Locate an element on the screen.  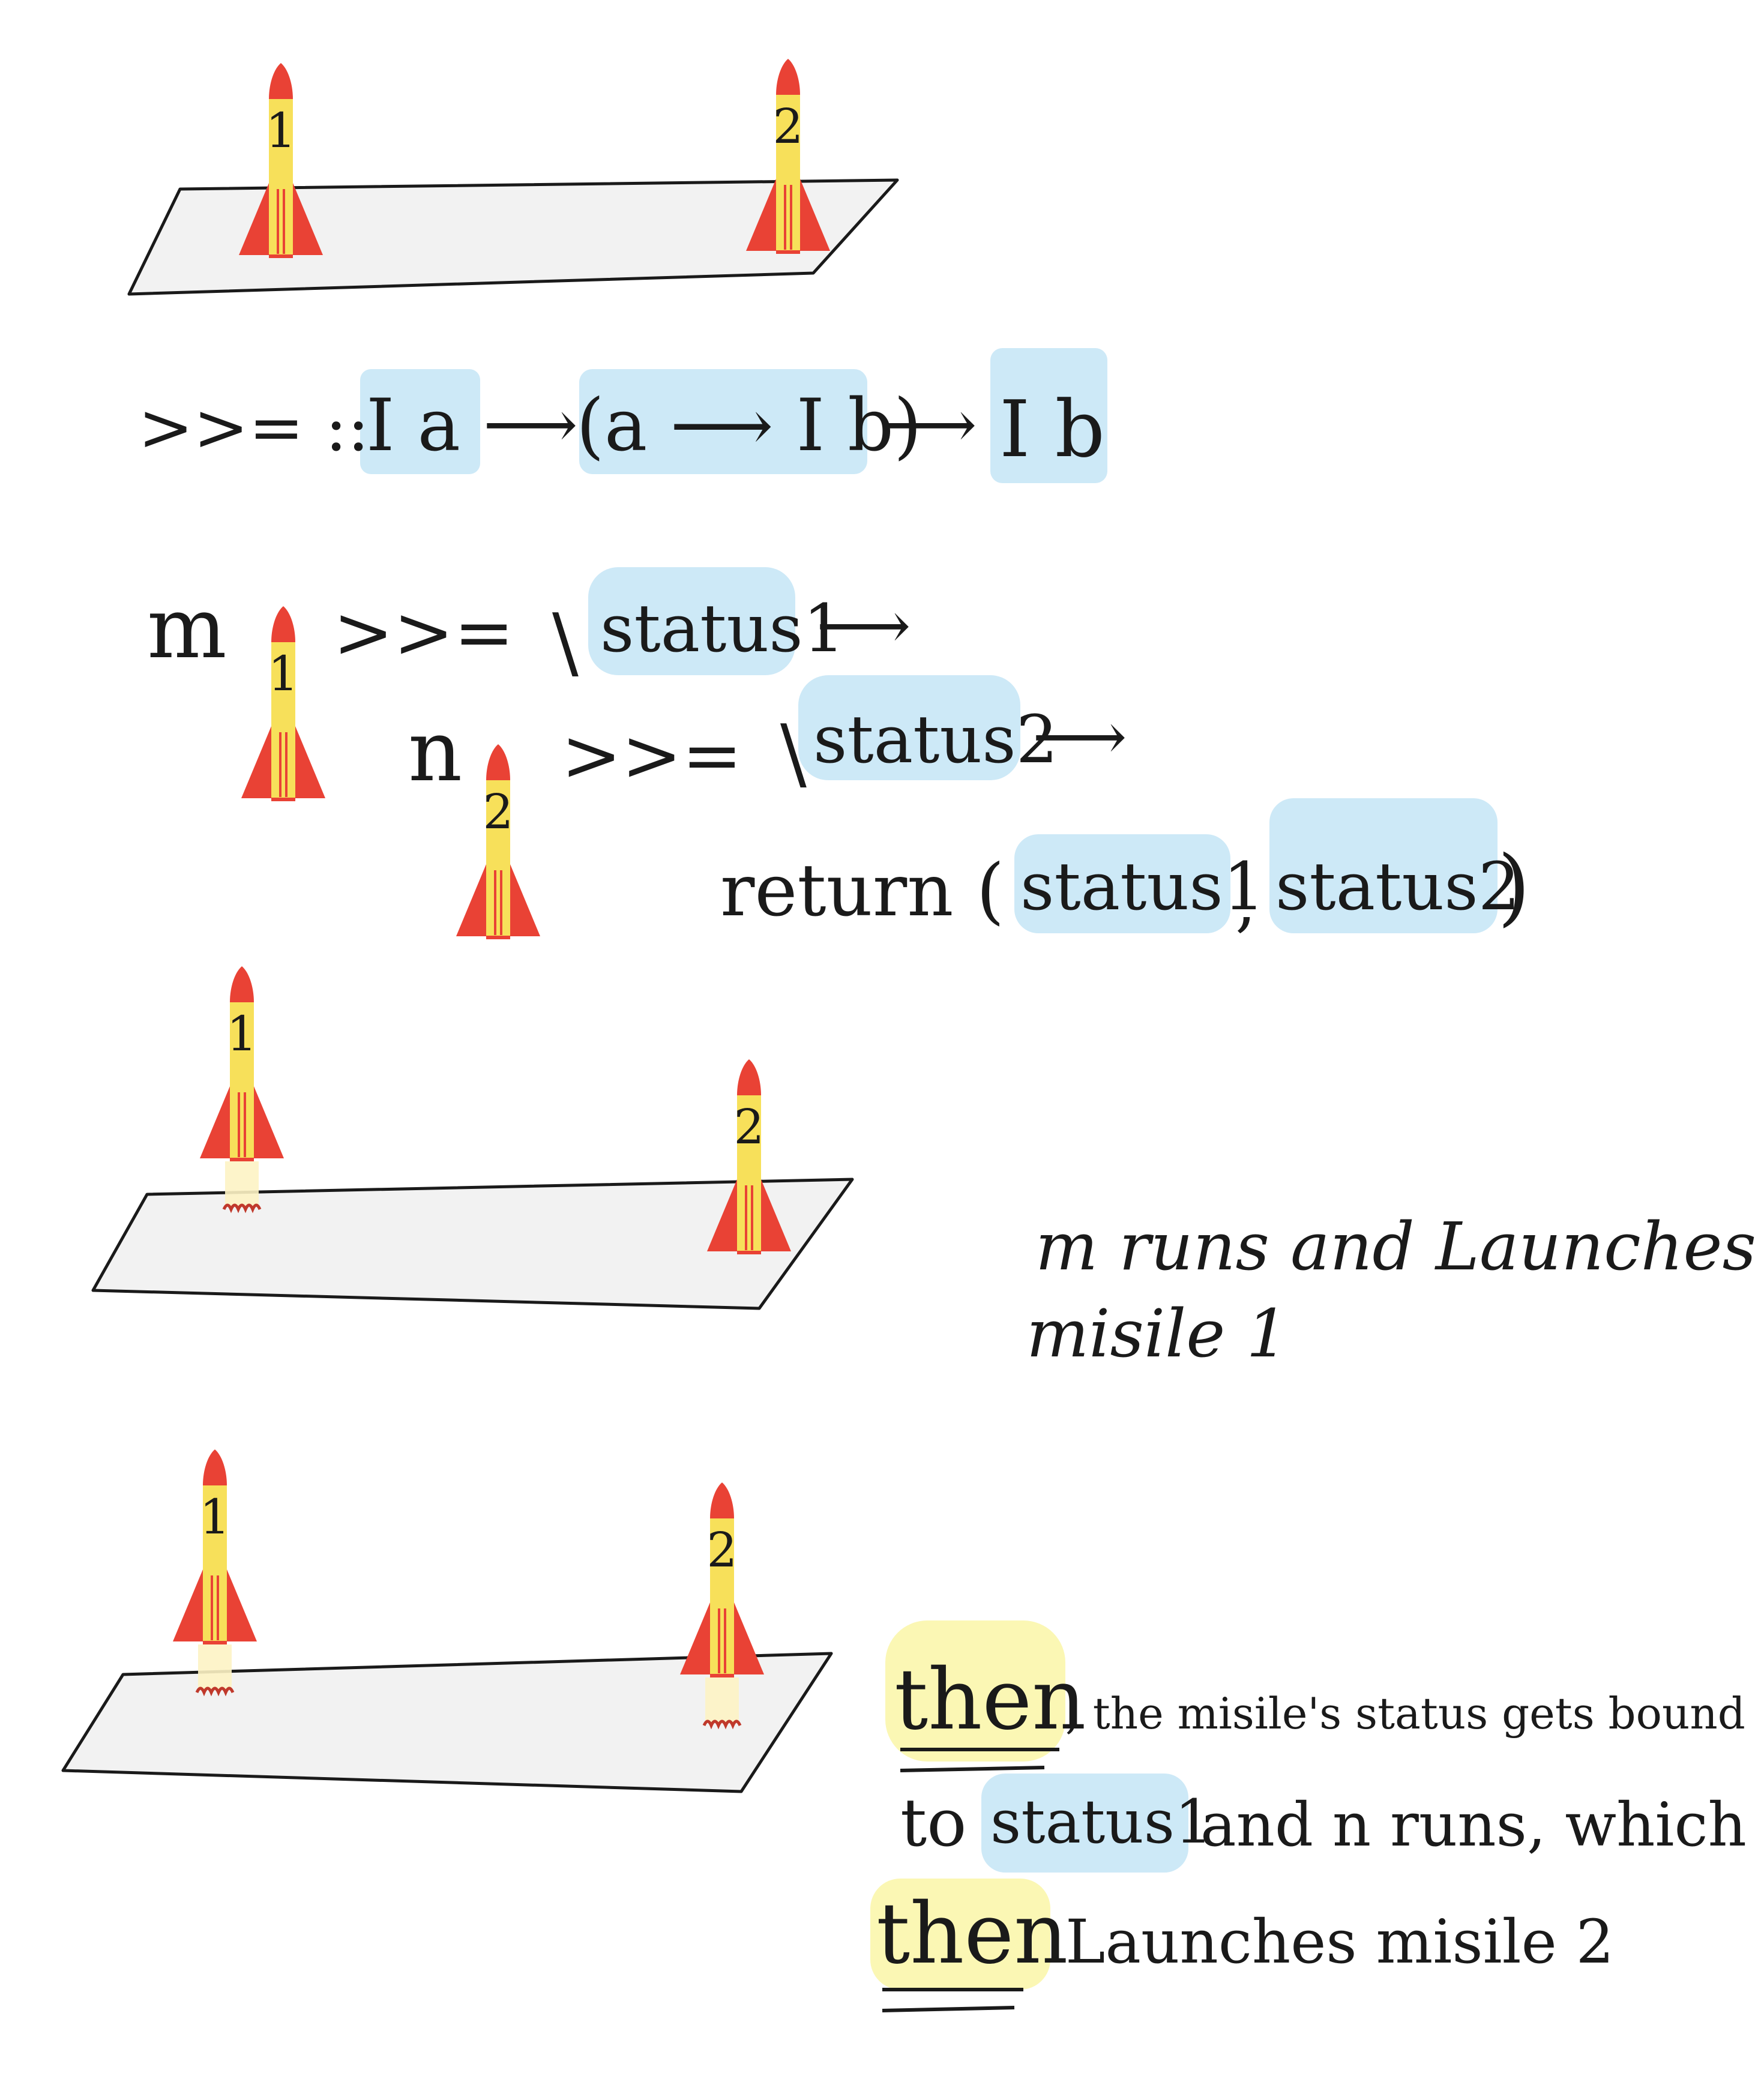
highlight-status1-return is located at coordinates (1122, 883).